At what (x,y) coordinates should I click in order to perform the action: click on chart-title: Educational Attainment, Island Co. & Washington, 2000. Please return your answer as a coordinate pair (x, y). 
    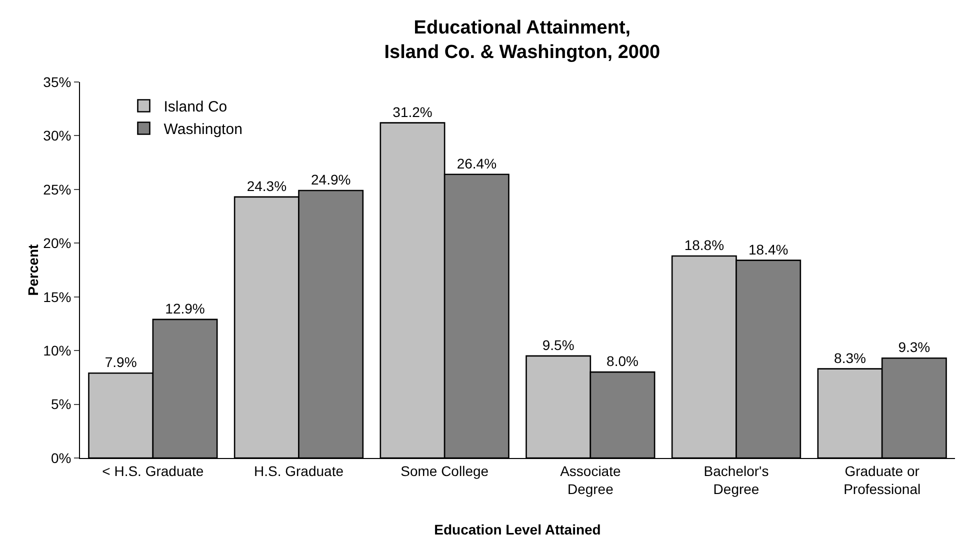
    Looking at the image, I should click on (522, 41).